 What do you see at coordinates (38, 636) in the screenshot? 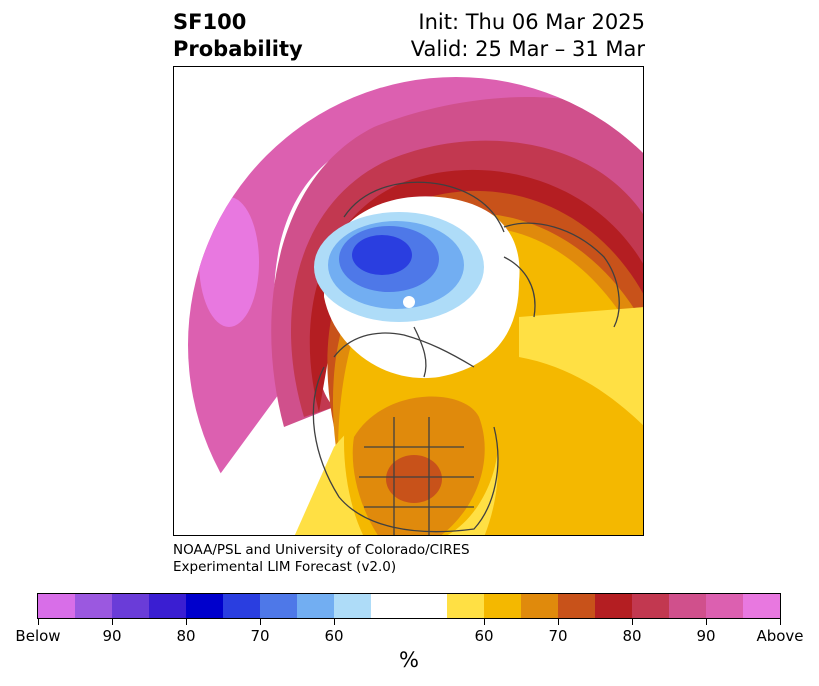
I see `colorbar-tick-label: Below` at bounding box center [38, 636].